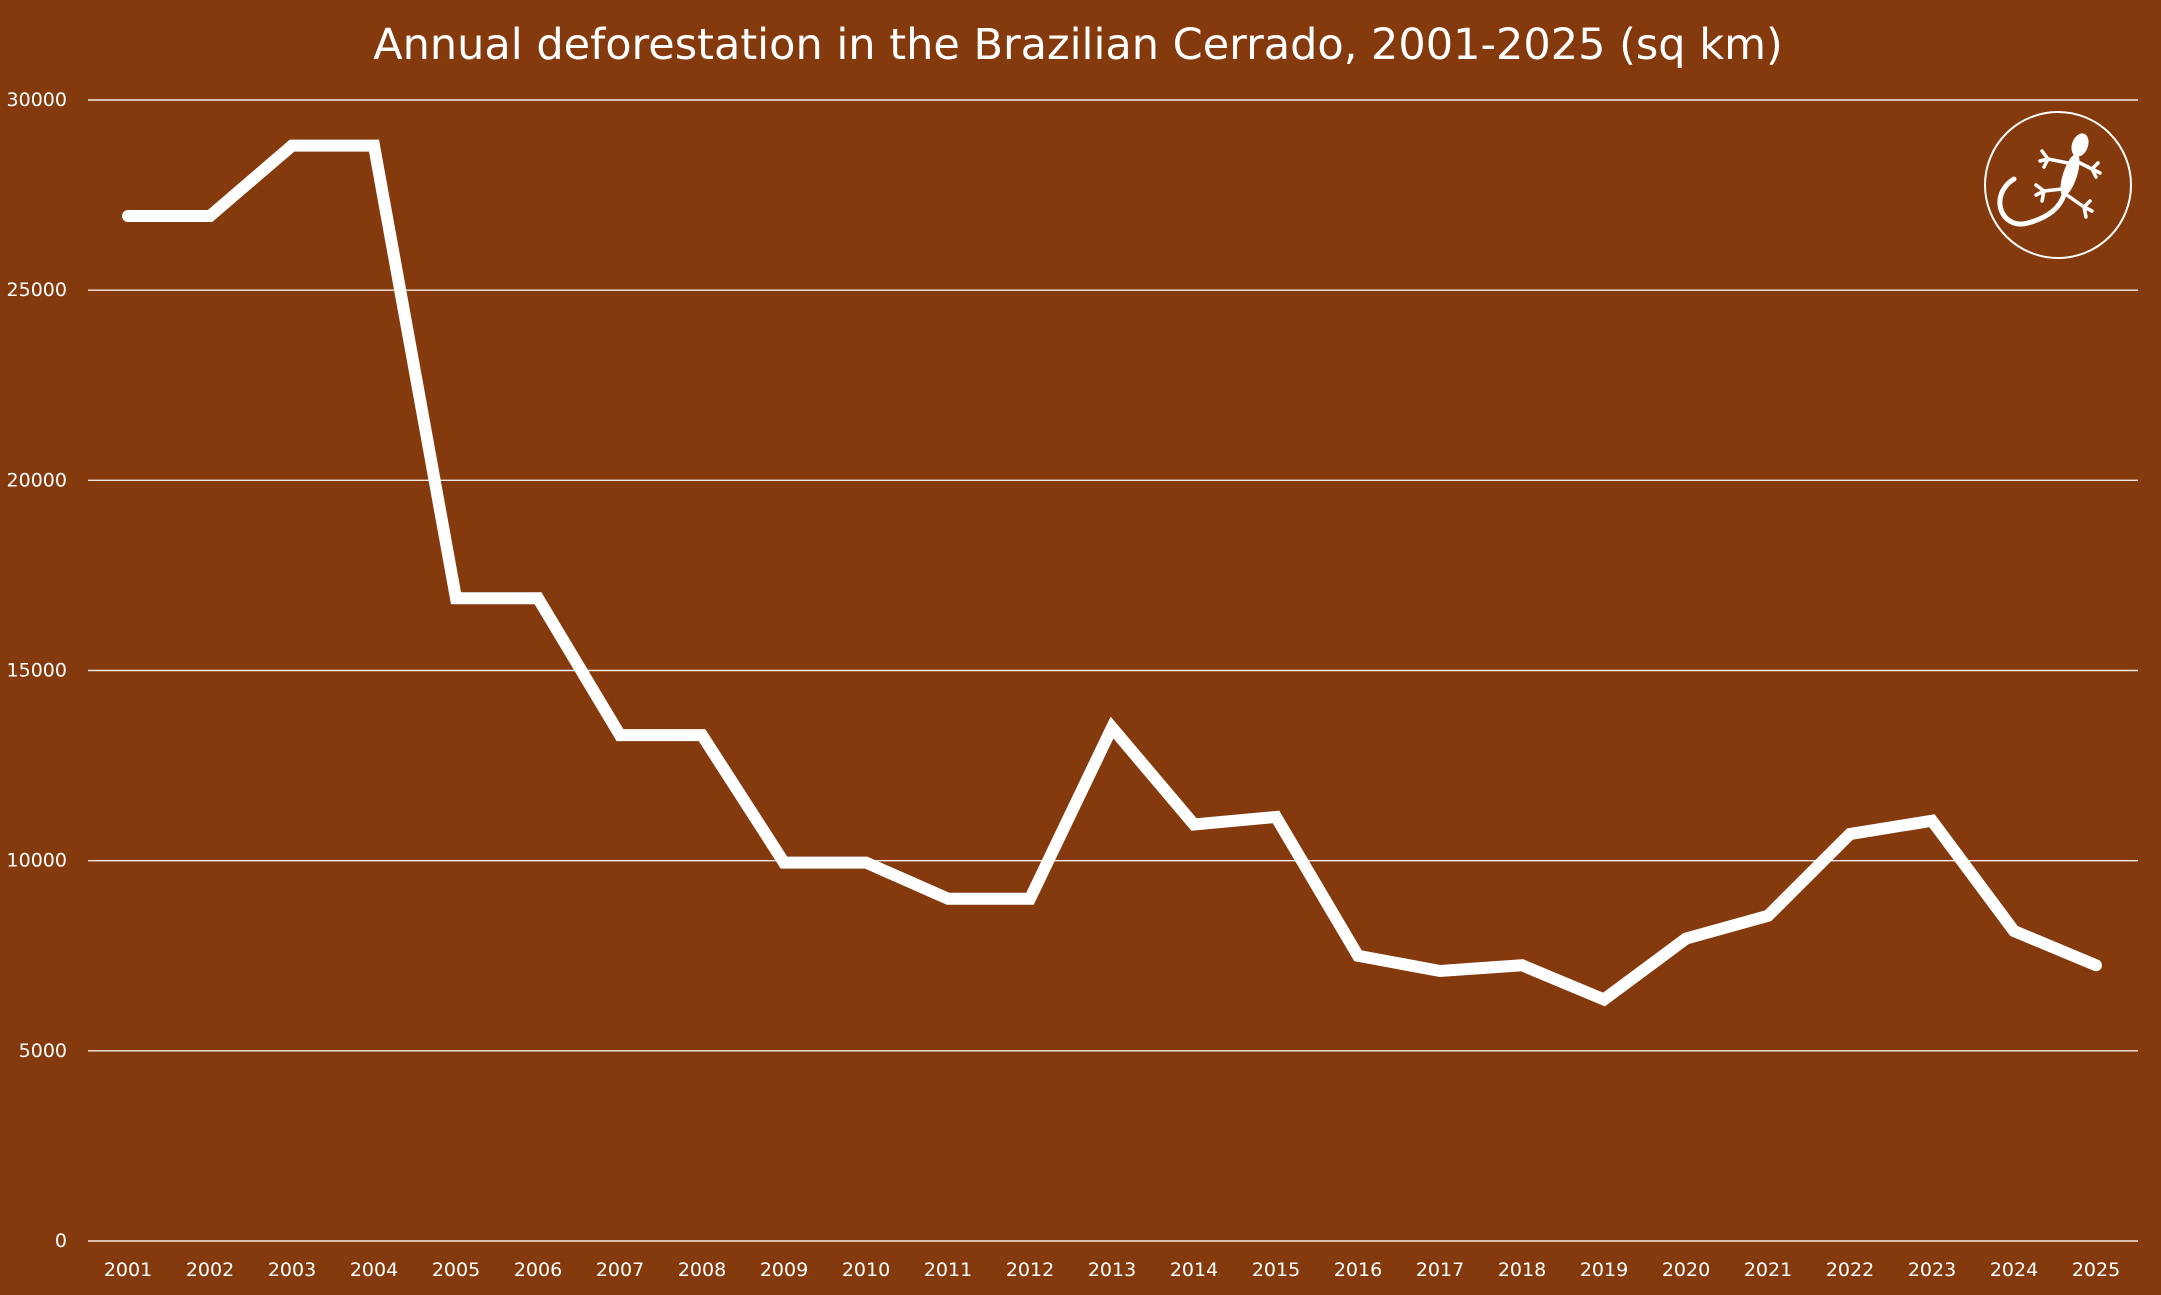  I want to click on x-tick-label: 2021, so click(1768, 1270).